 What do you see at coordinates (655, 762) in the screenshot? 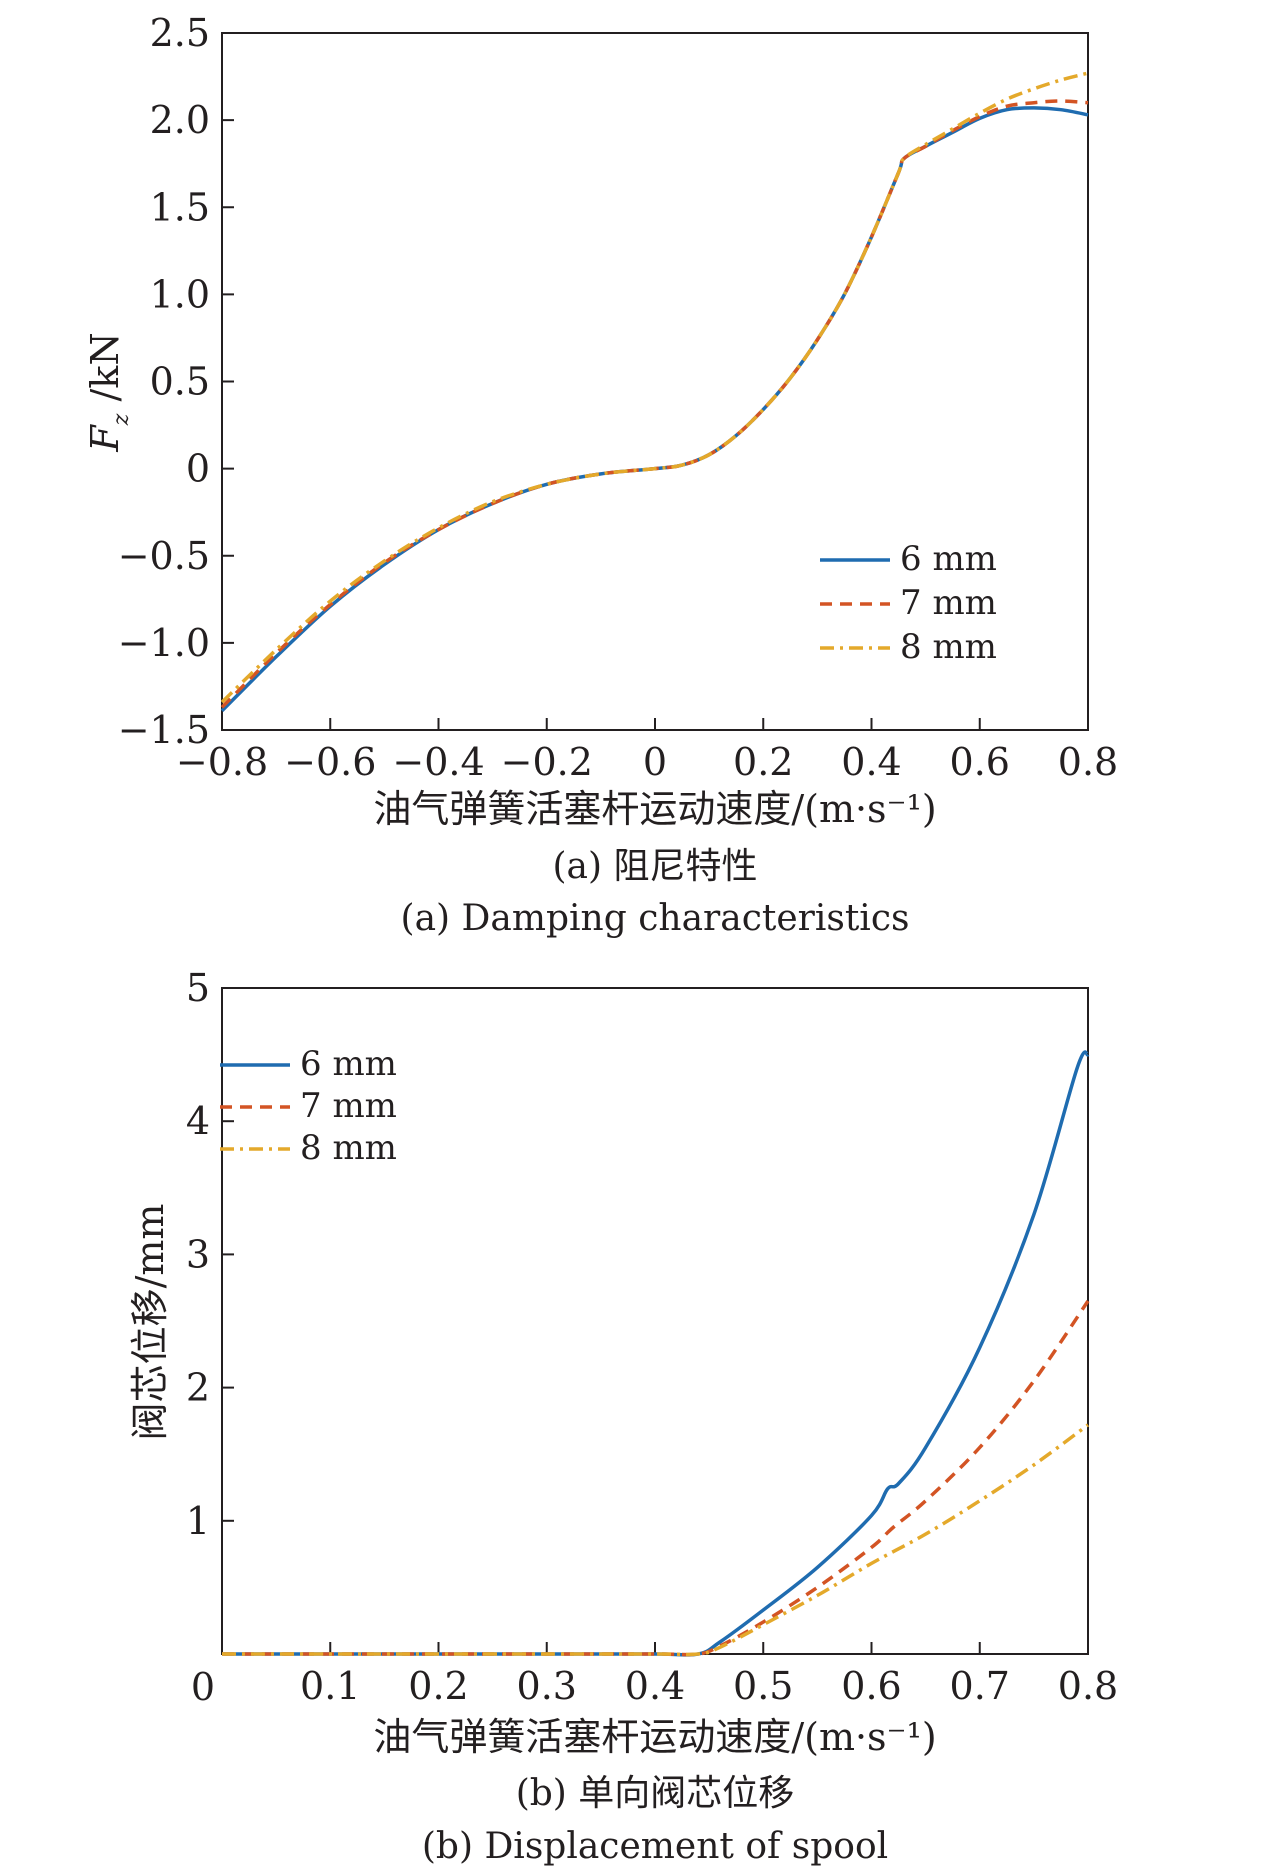
I see `x-tick-label: 0` at bounding box center [655, 762].